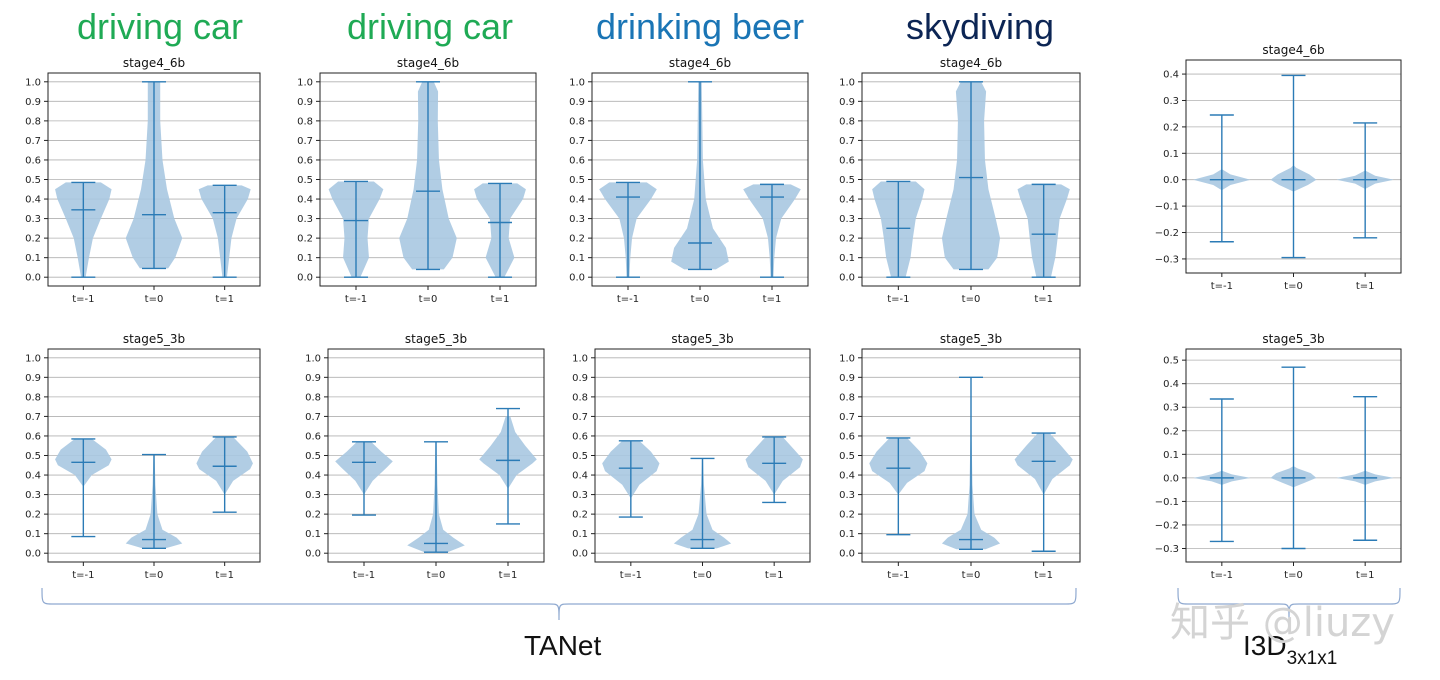 The image size is (1440, 680). I want to click on column-title-4: skydiving, so click(980, 26).